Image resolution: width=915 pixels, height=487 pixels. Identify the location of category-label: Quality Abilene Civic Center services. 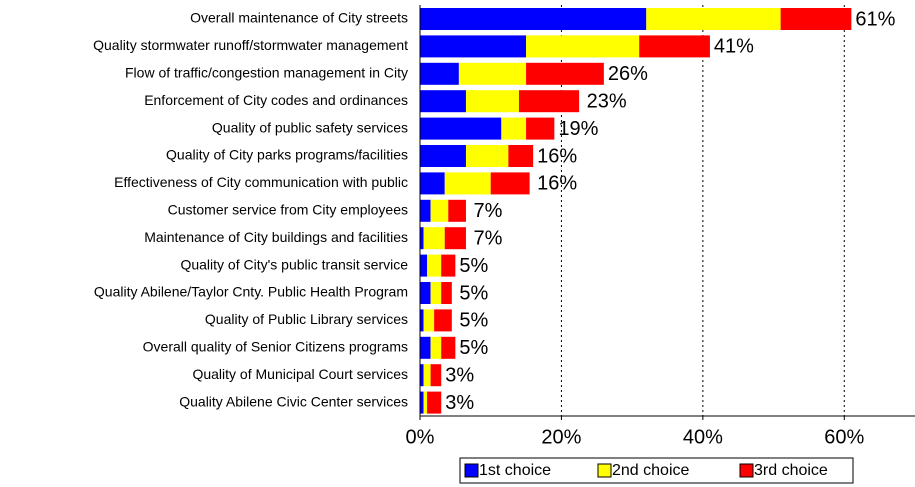
(293, 401).